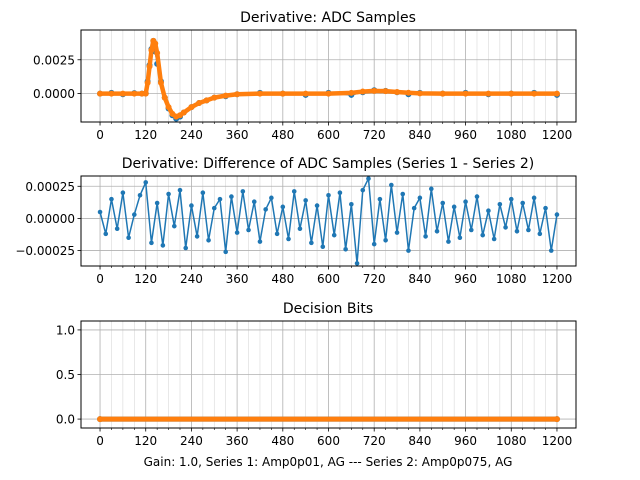 The height and width of the screenshot is (480, 640). I want to click on y-tick-label: −0.00025, so click(45, 251).